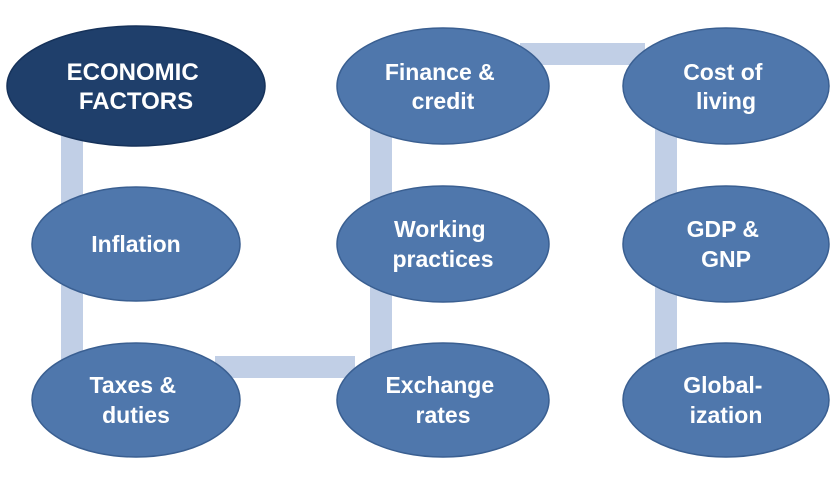 This screenshot has height=485, width=834. I want to click on node-gdp-gnp: GDP & GNP, so click(726, 244).